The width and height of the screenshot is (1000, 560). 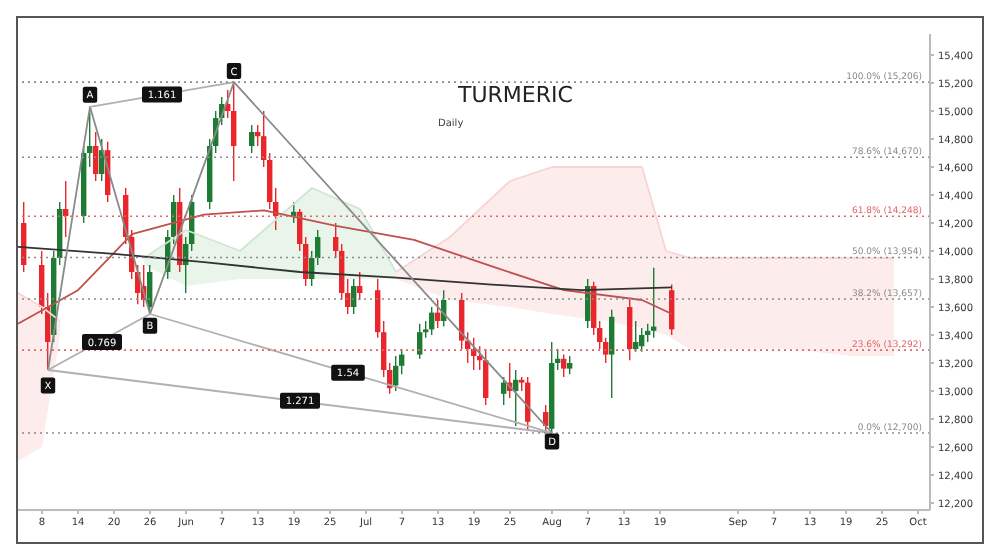 I want to click on text: TURMERIC, so click(x=515, y=95).